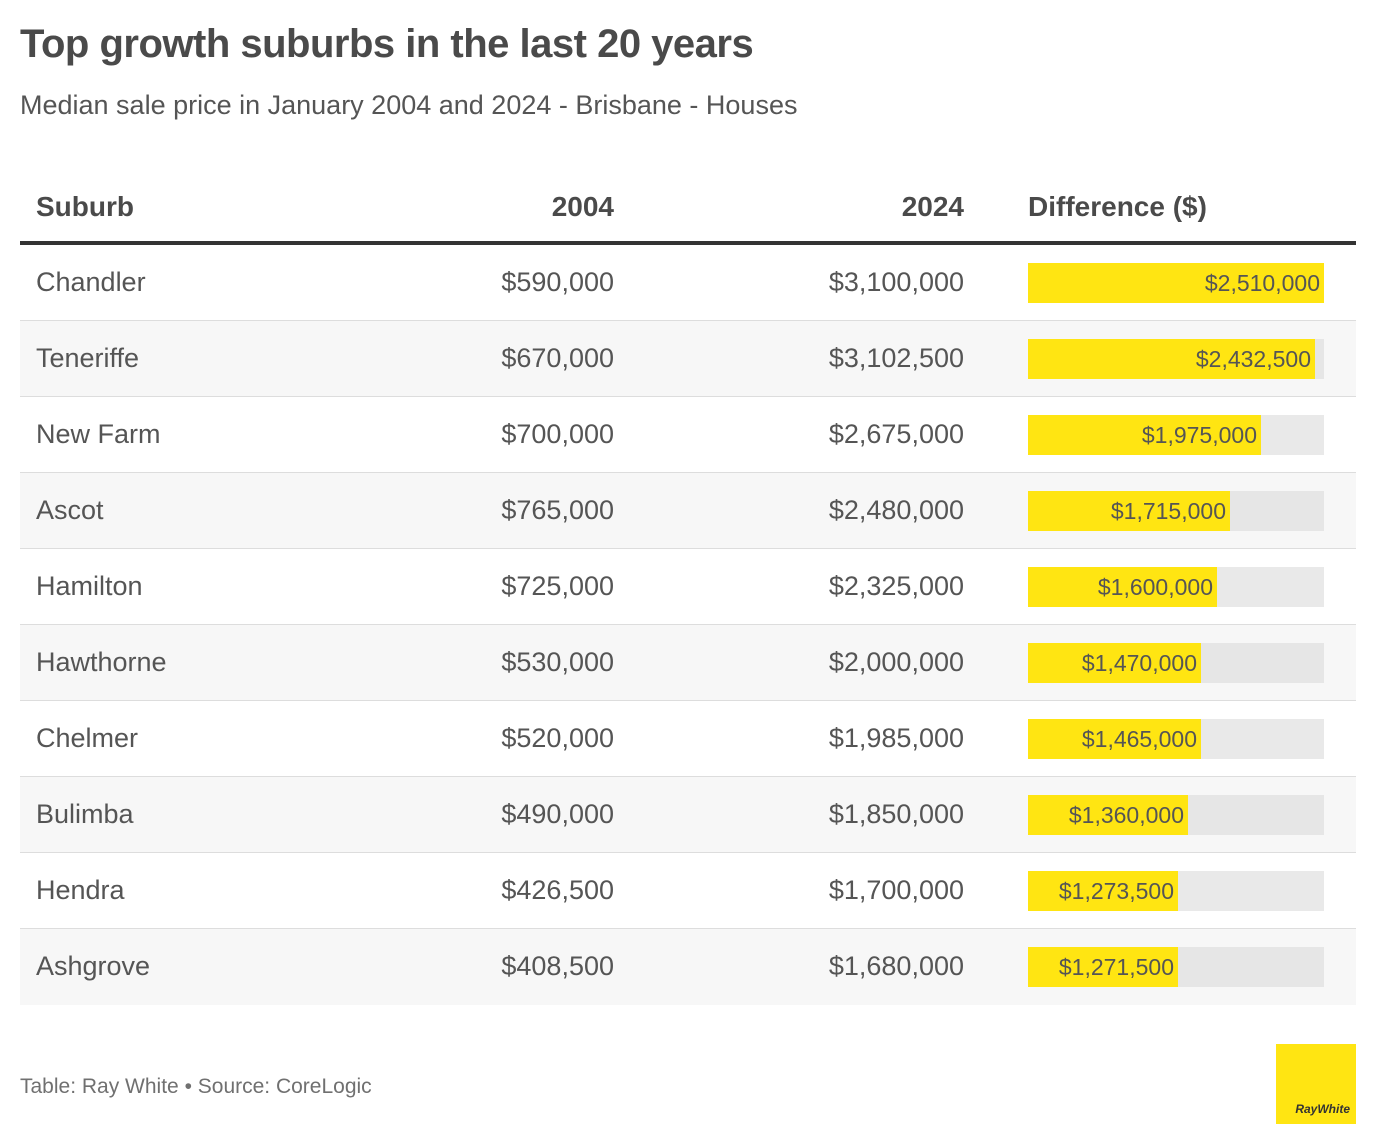  What do you see at coordinates (896, 738) in the screenshot?
I see `cell-2024: $1,985,000` at bounding box center [896, 738].